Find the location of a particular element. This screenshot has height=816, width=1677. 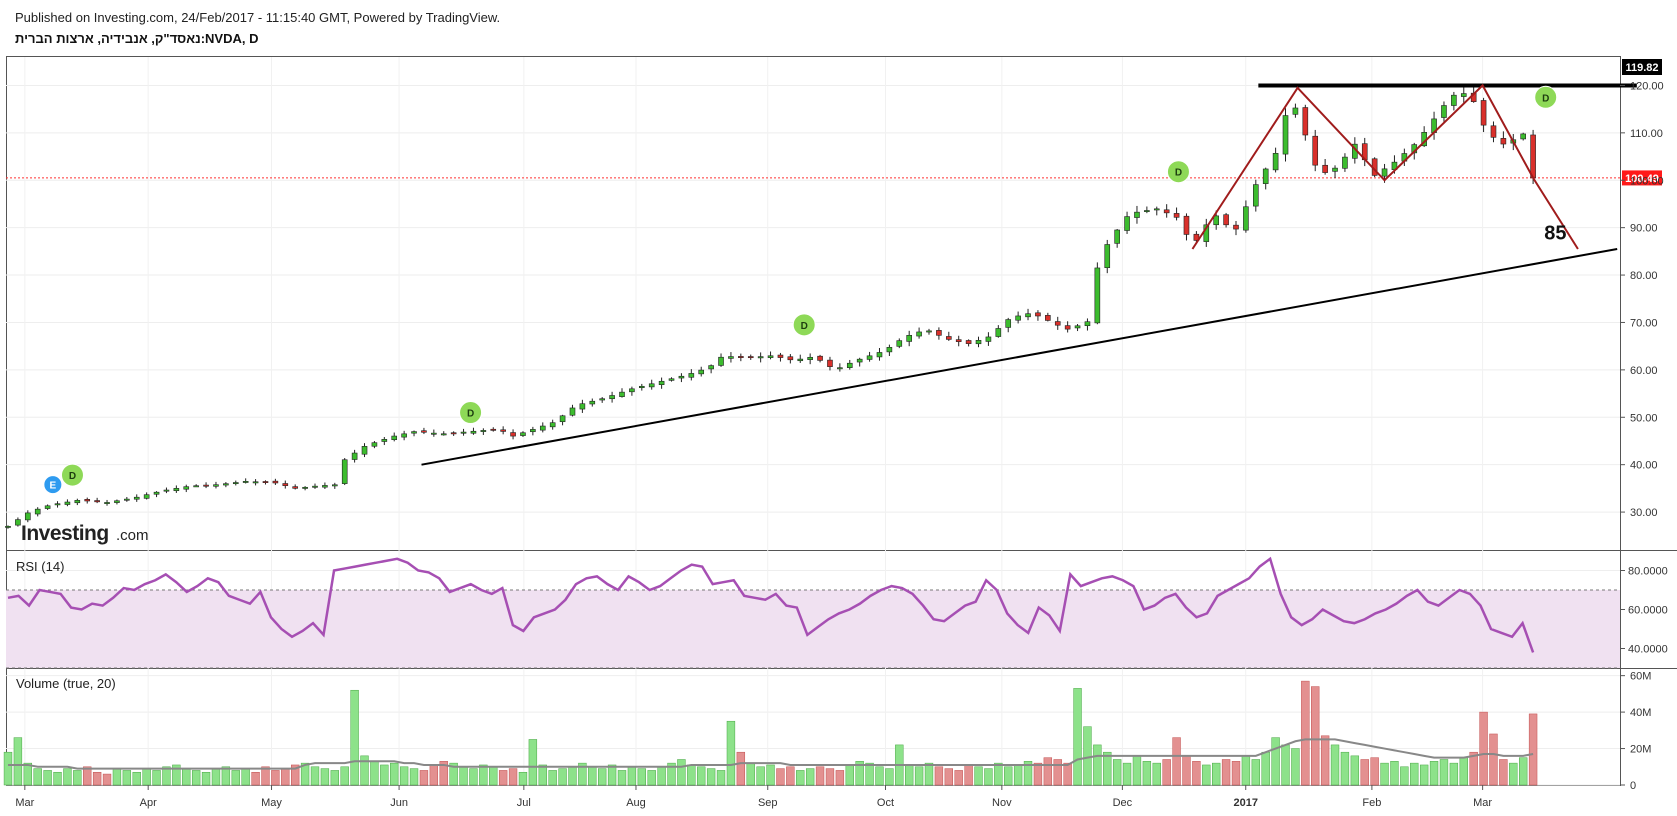

rsi-tick-label: 60.0000 is located at coordinates (1648, 611).